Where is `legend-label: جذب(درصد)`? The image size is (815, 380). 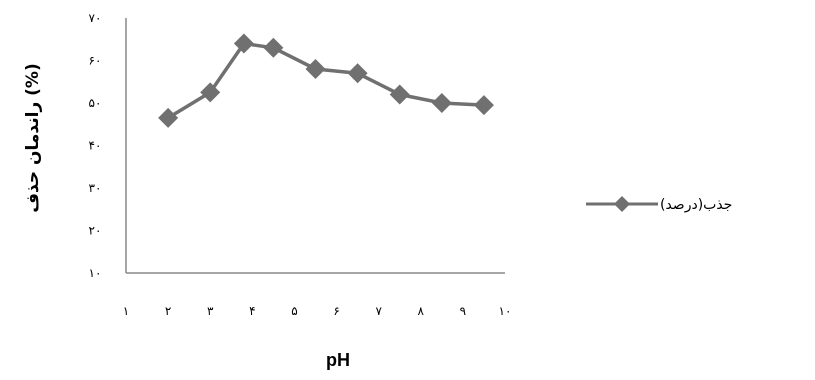 legend-label: جذب(درصد) is located at coordinates (696, 205).